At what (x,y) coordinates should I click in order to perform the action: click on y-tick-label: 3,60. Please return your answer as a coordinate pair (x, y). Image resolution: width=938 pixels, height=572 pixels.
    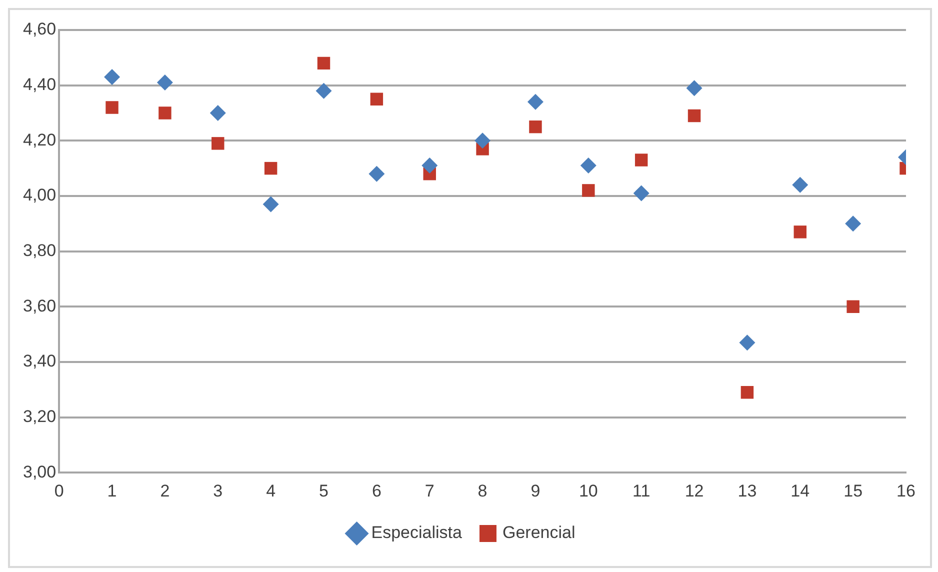
    Looking at the image, I should click on (39, 306).